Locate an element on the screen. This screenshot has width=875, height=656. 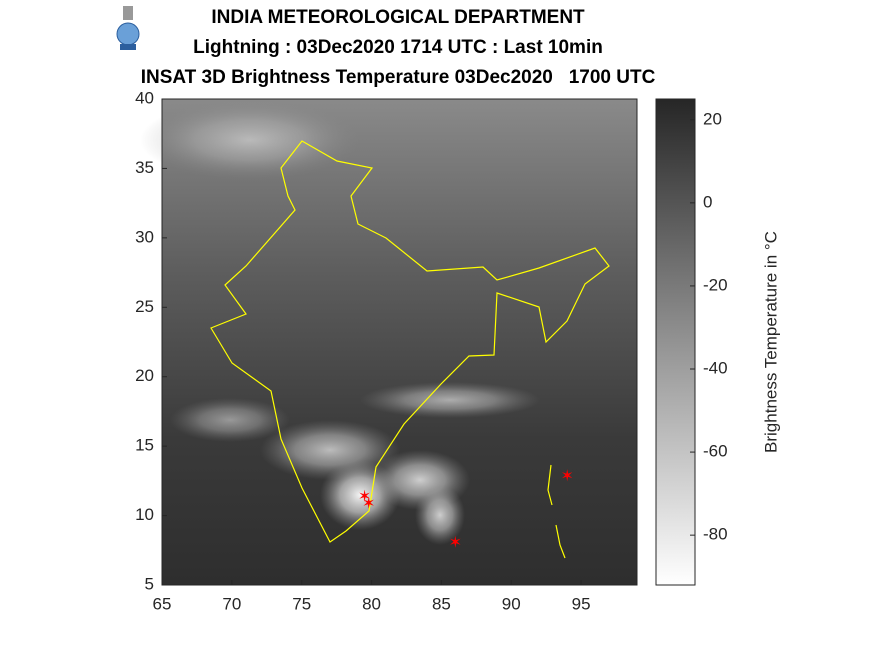
x-tick-label: 90 is located at coordinates (511, 603).